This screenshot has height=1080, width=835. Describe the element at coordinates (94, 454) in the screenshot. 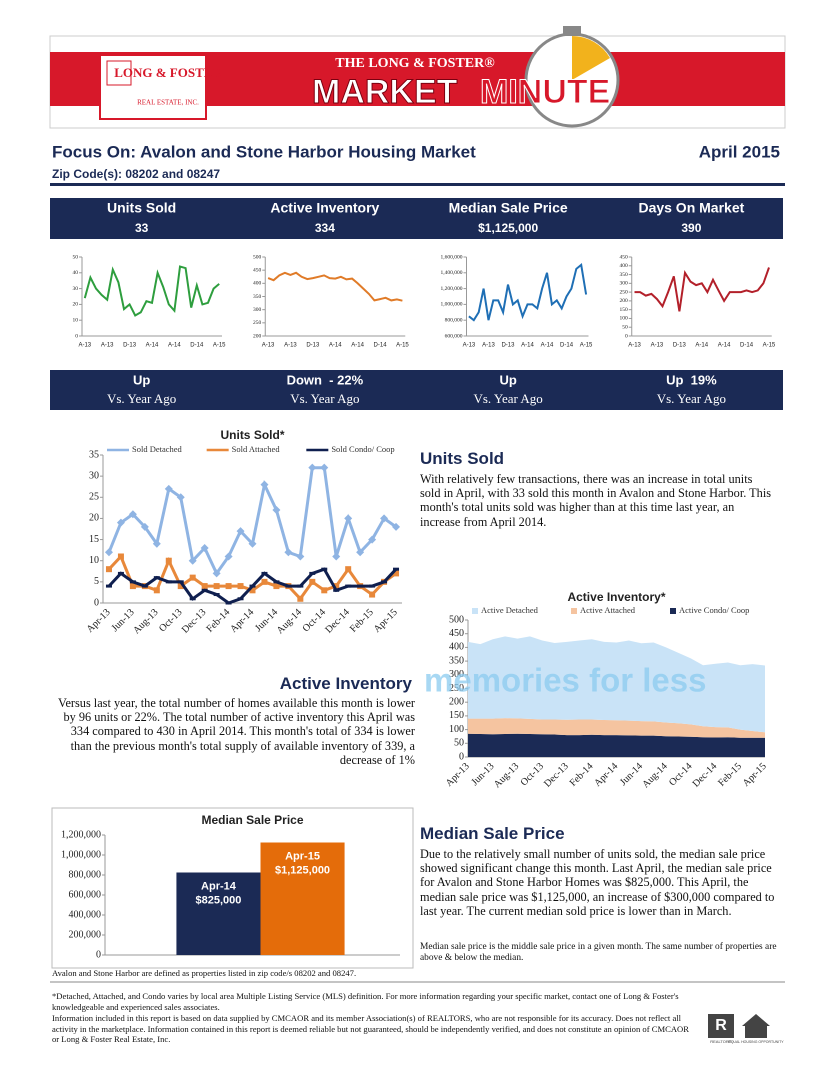

I see `y-tick-label: 35` at that location.